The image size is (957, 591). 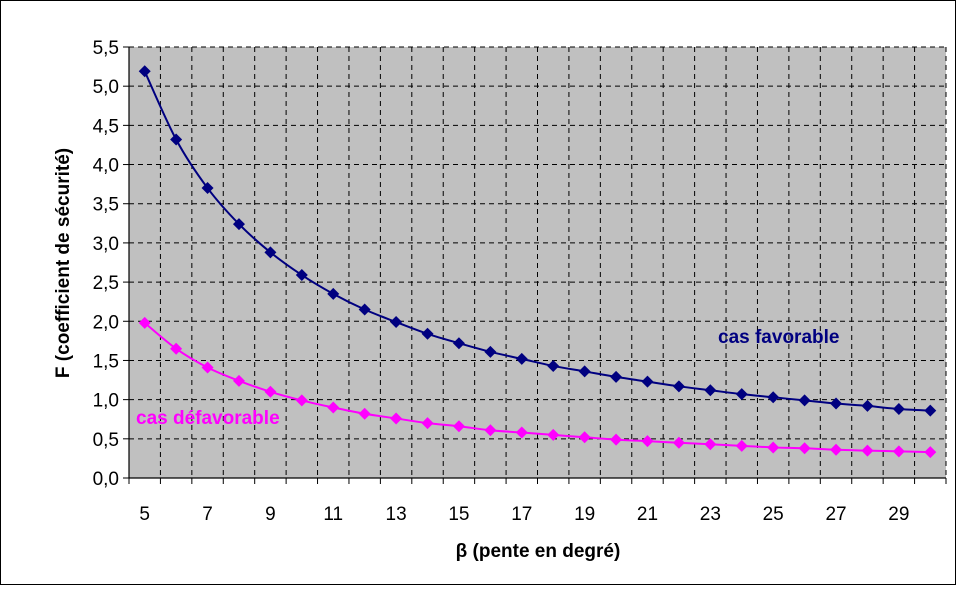 What do you see at coordinates (106, 166) in the screenshot?
I see `y-tick-label: 4,0` at bounding box center [106, 166].